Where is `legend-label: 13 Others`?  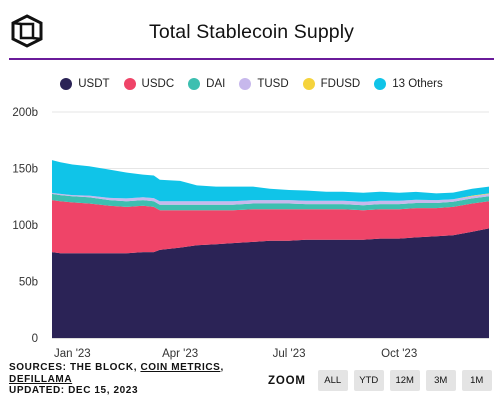 legend-label: 13 Others is located at coordinates (417, 84).